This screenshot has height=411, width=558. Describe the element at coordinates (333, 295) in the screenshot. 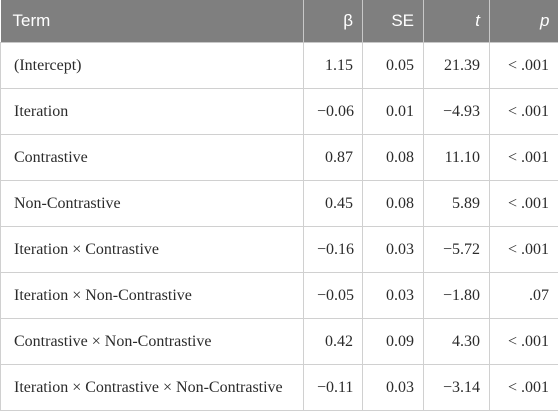

I see `beta-cell: −0.05` at that location.